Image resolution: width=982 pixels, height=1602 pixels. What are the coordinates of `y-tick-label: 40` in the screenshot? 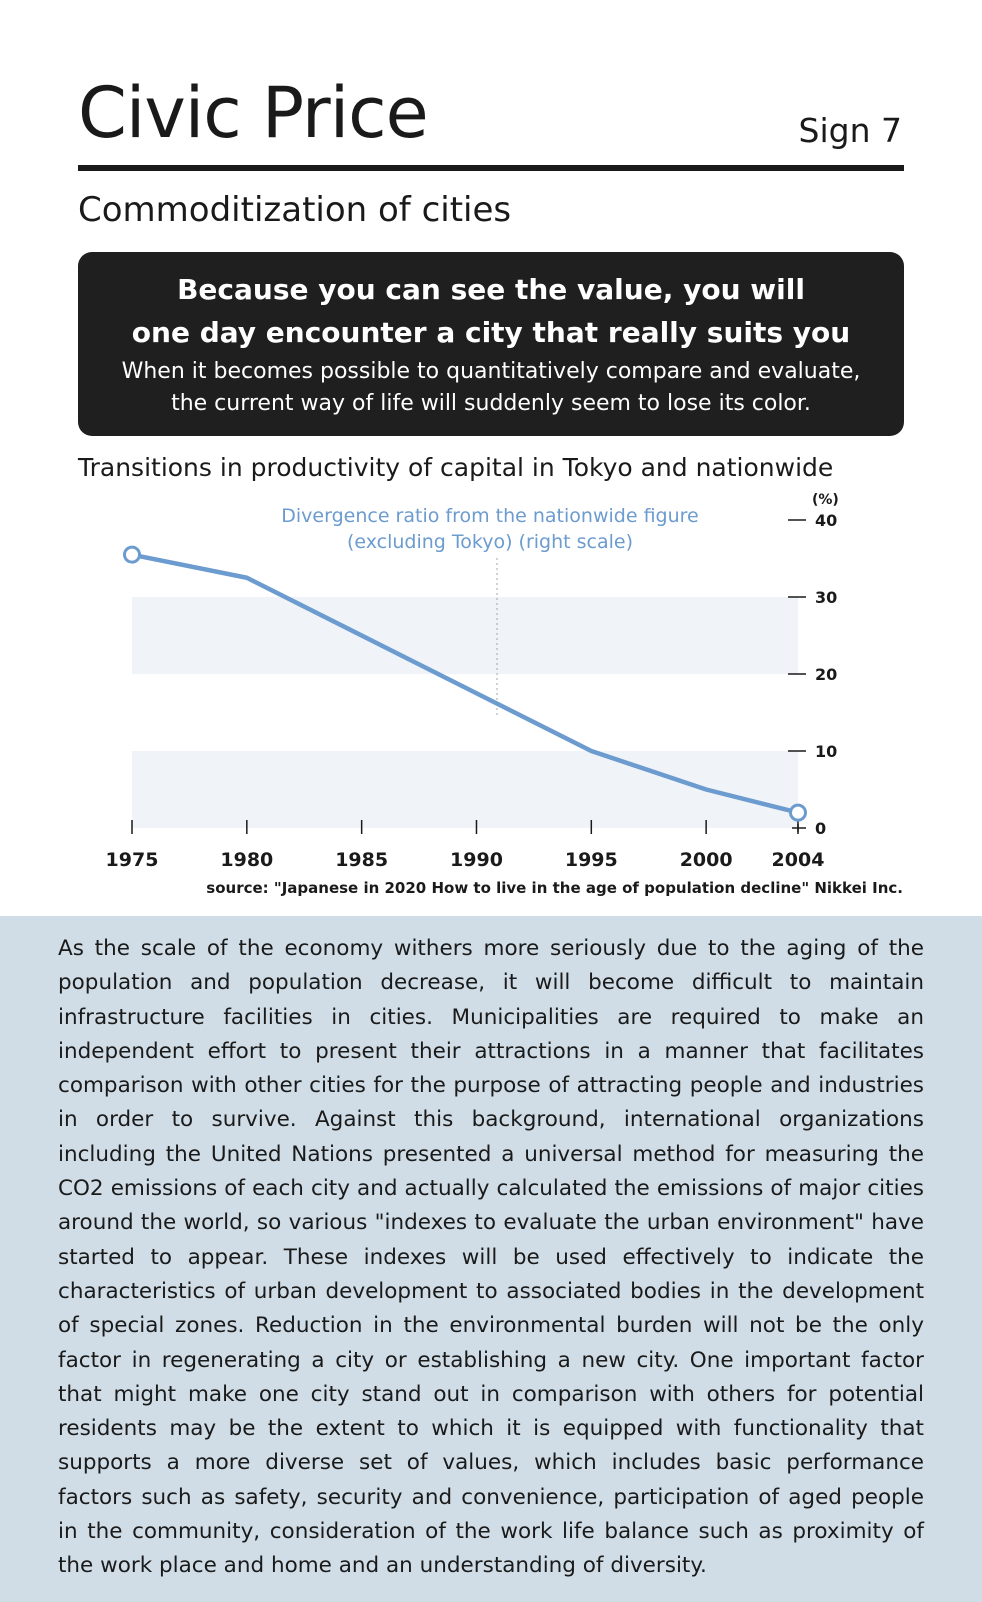 It's located at (826, 520).